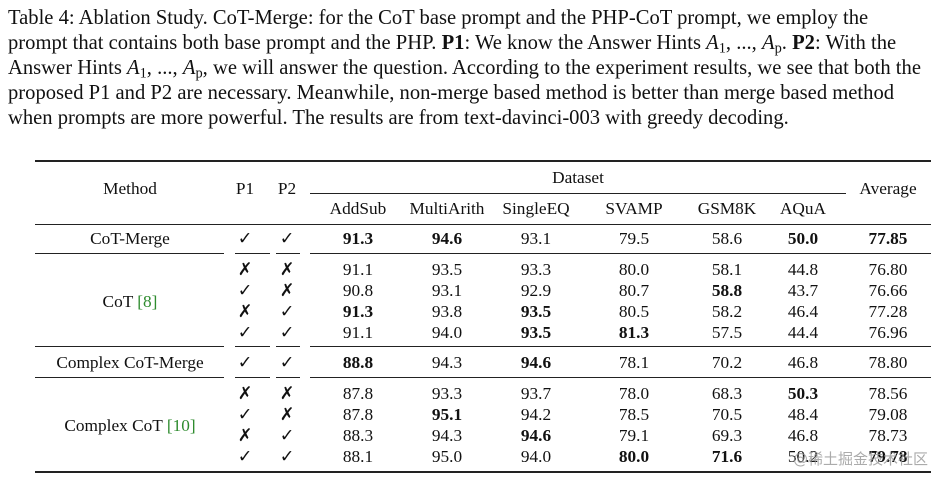 The image size is (936, 483). Describe the element at coordinates (358, 311) in the screenshot. I see `table-cell: 91.3` at that location.